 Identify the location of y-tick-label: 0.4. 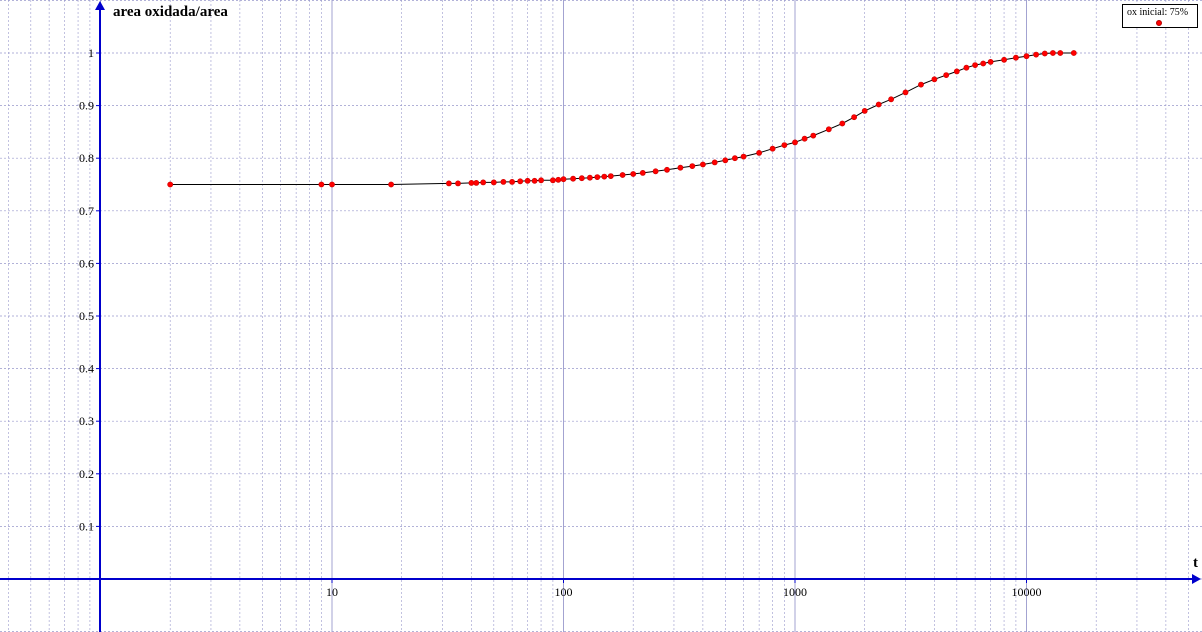
(86, 369).